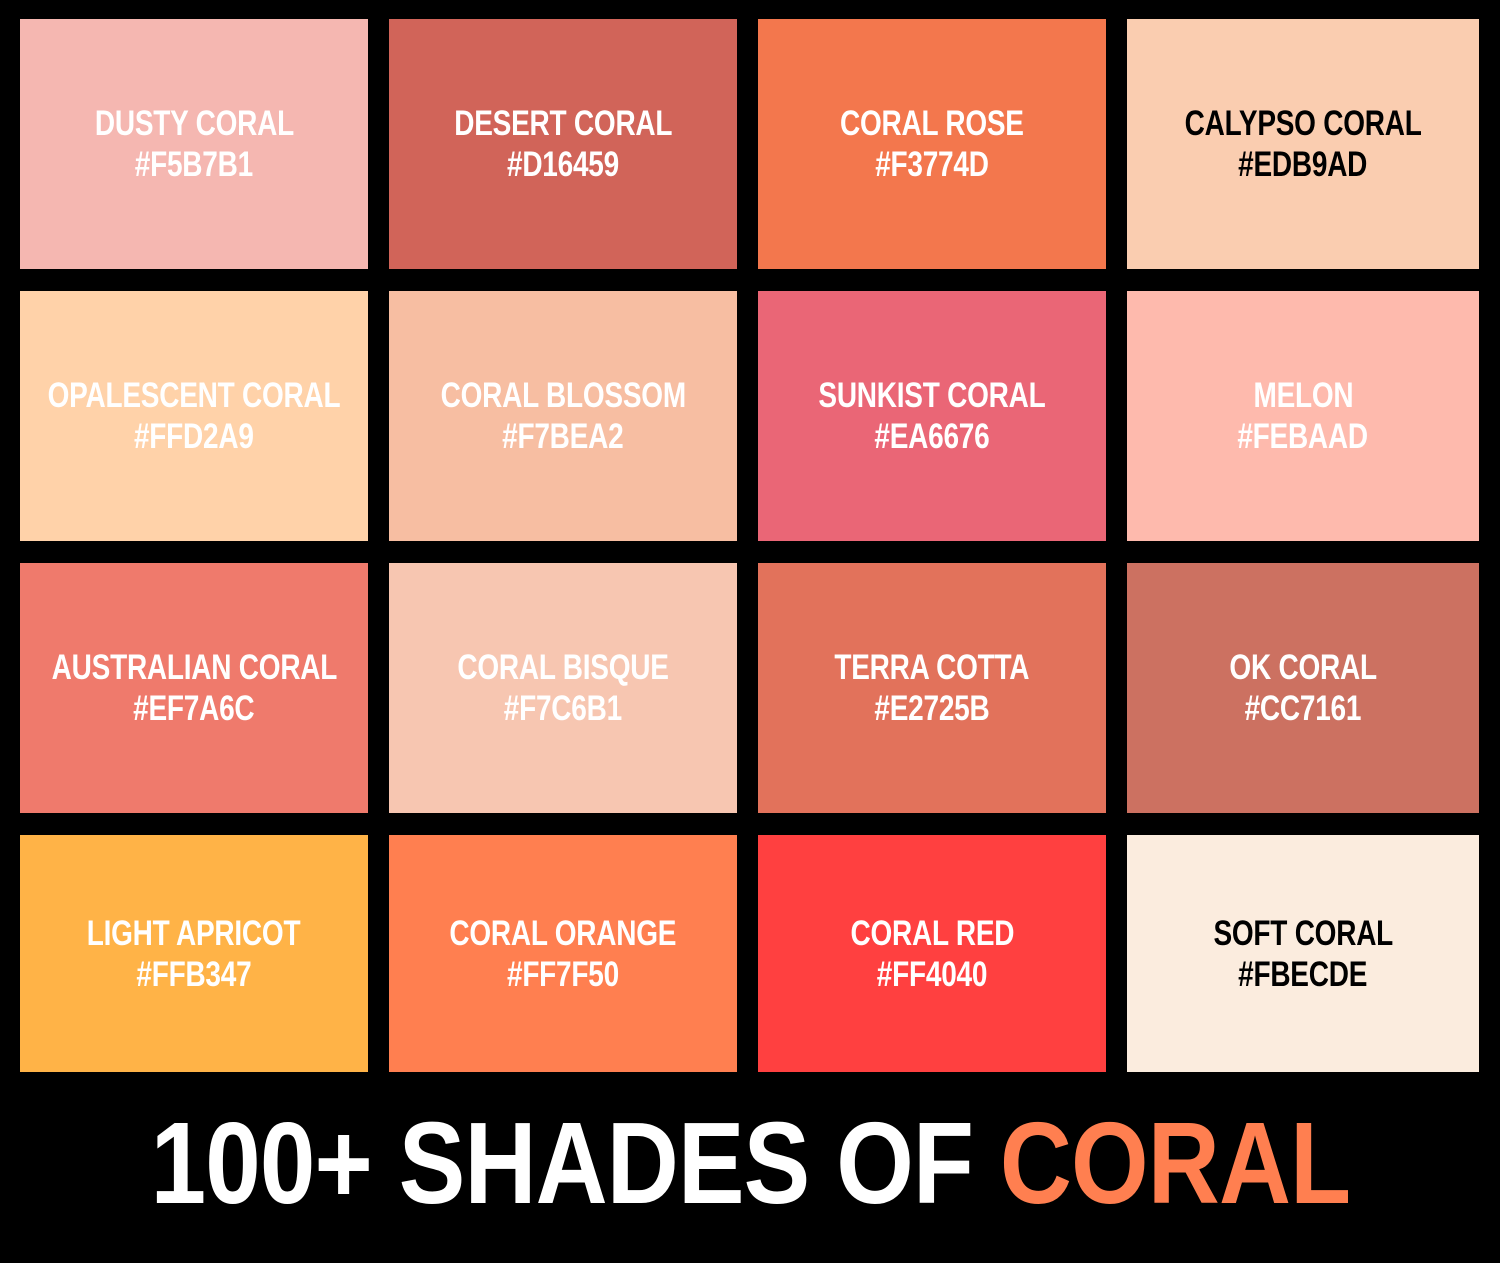 Image resolution: width=1500 pixels, height=1263 pixels. Describe the element at coordinates (1303, 436) in the screenshot. I see `swatch-hex: #FEBAAD` at that location.